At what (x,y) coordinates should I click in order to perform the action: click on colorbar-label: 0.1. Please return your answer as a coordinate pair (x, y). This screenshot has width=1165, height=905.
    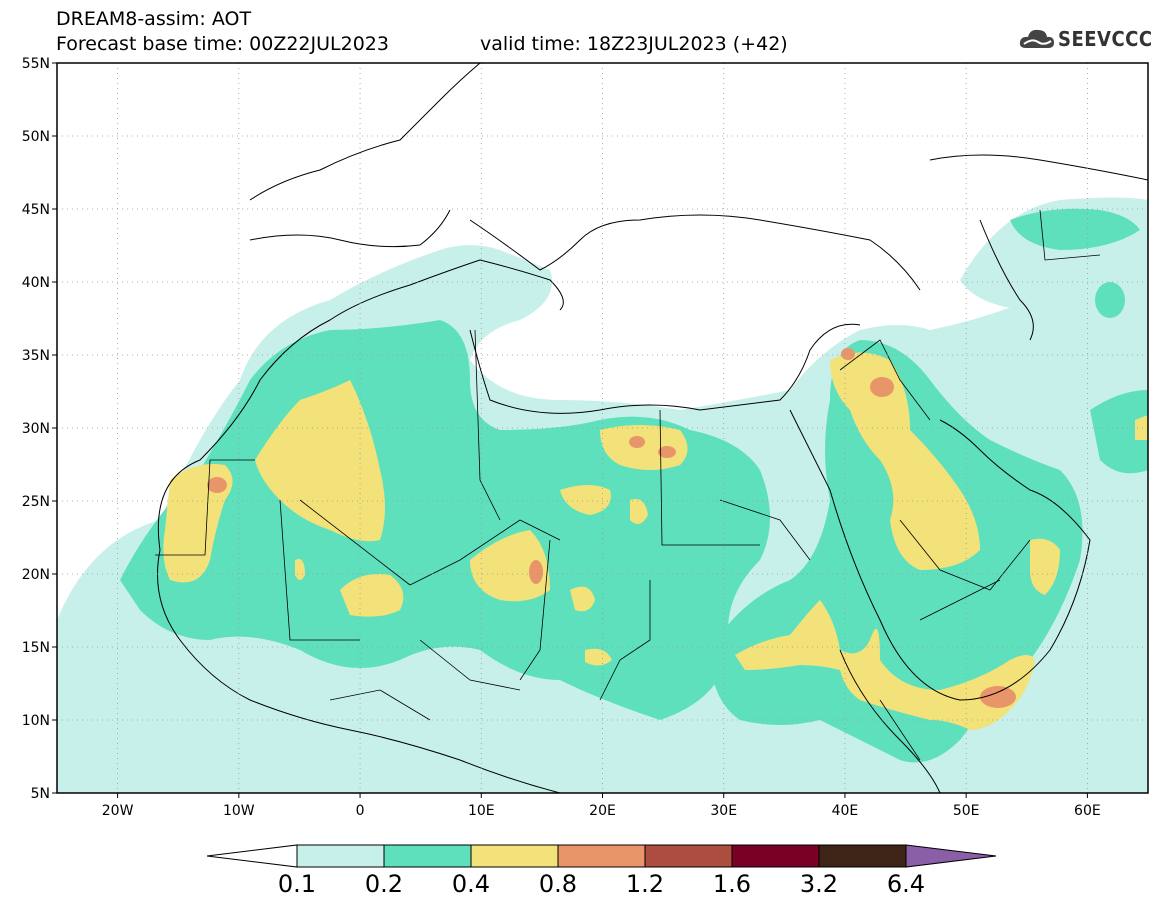
    Looking at the image, I should click on (297, 884).